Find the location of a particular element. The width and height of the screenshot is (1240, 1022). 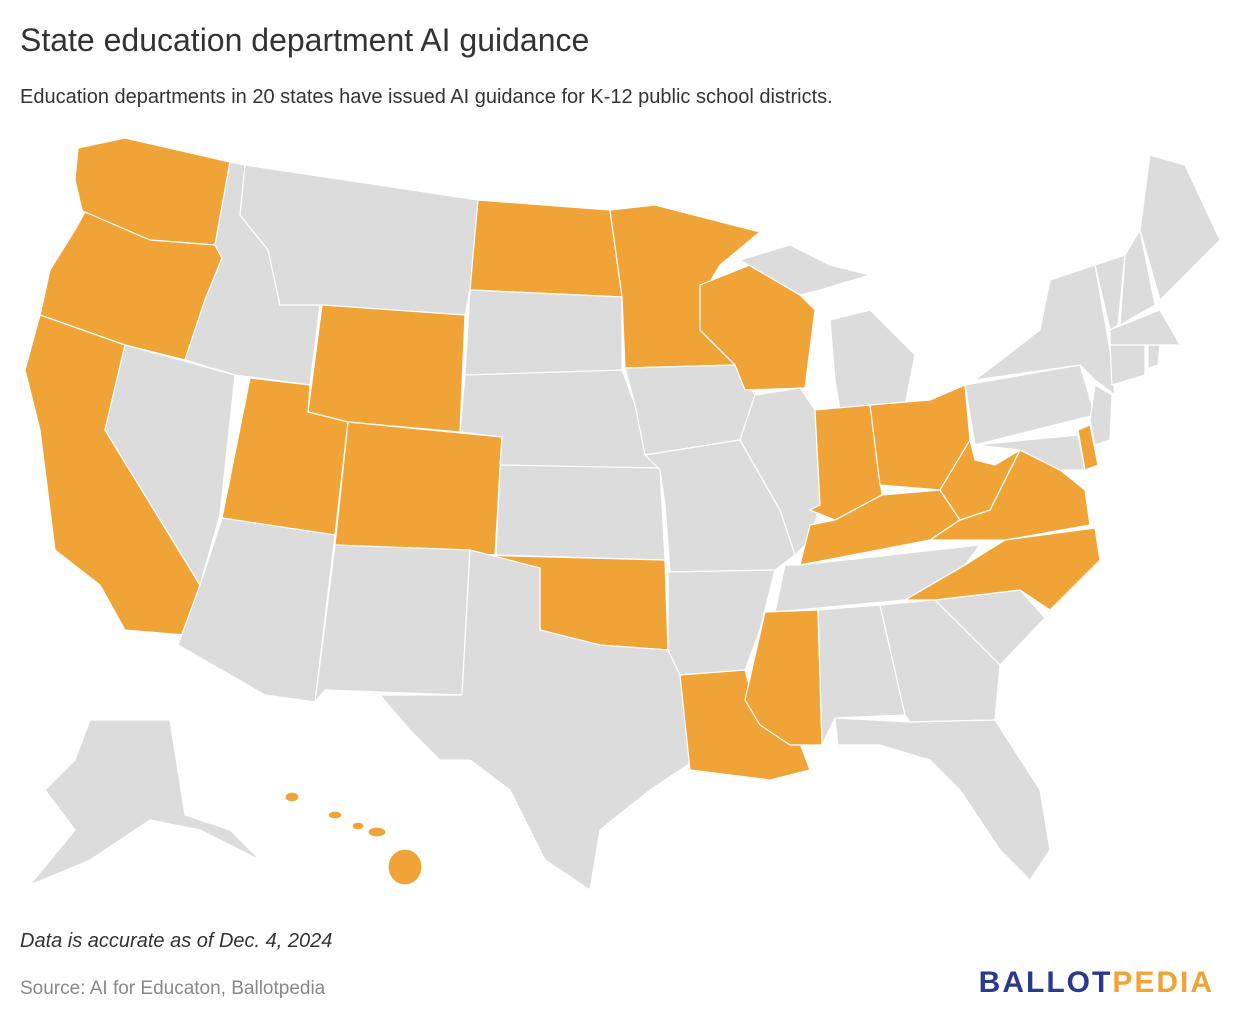

title: State education department AI guidance is located at coordinates (305, 40).